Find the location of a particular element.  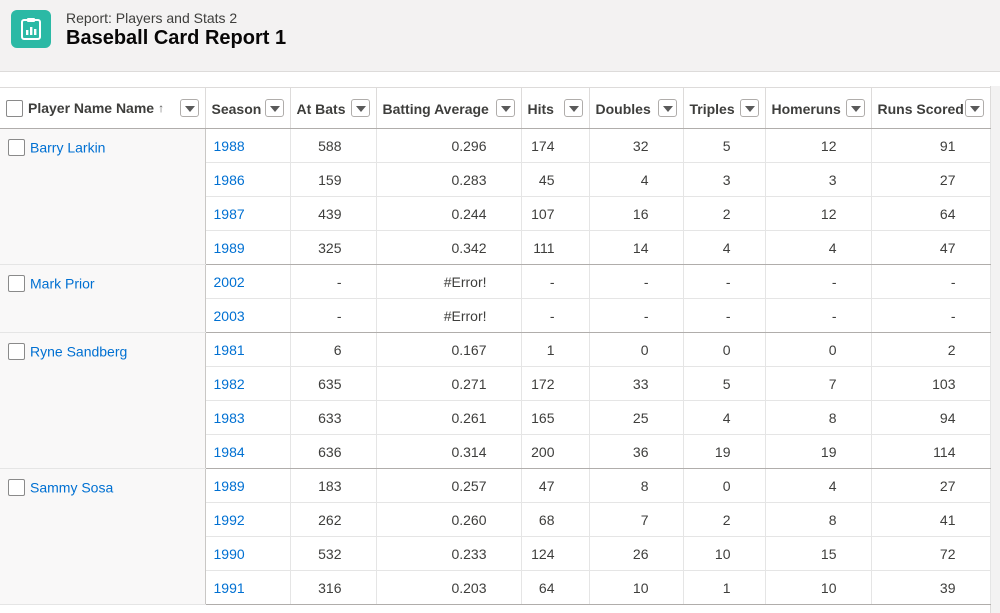

cell-hits: 165 is located at coordinates (555, 417).